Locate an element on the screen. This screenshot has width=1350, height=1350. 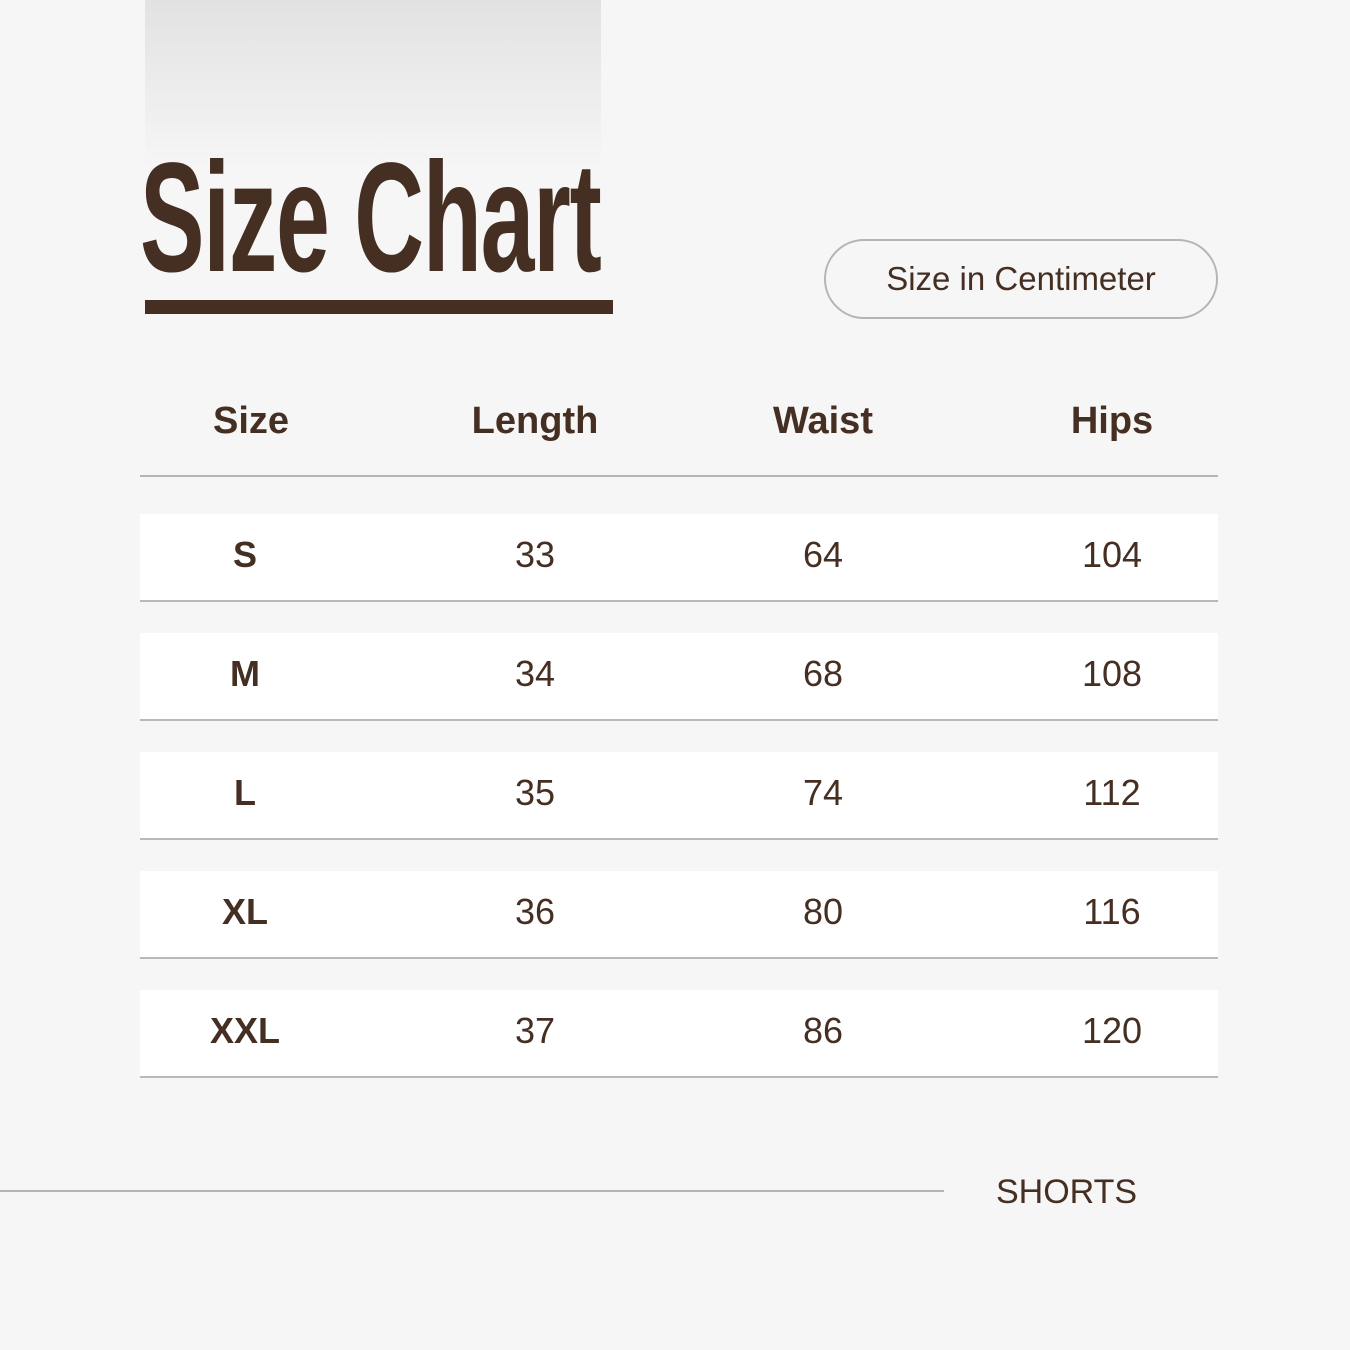
table-row: L 35 74 112 is located at coordinates (679, 796).